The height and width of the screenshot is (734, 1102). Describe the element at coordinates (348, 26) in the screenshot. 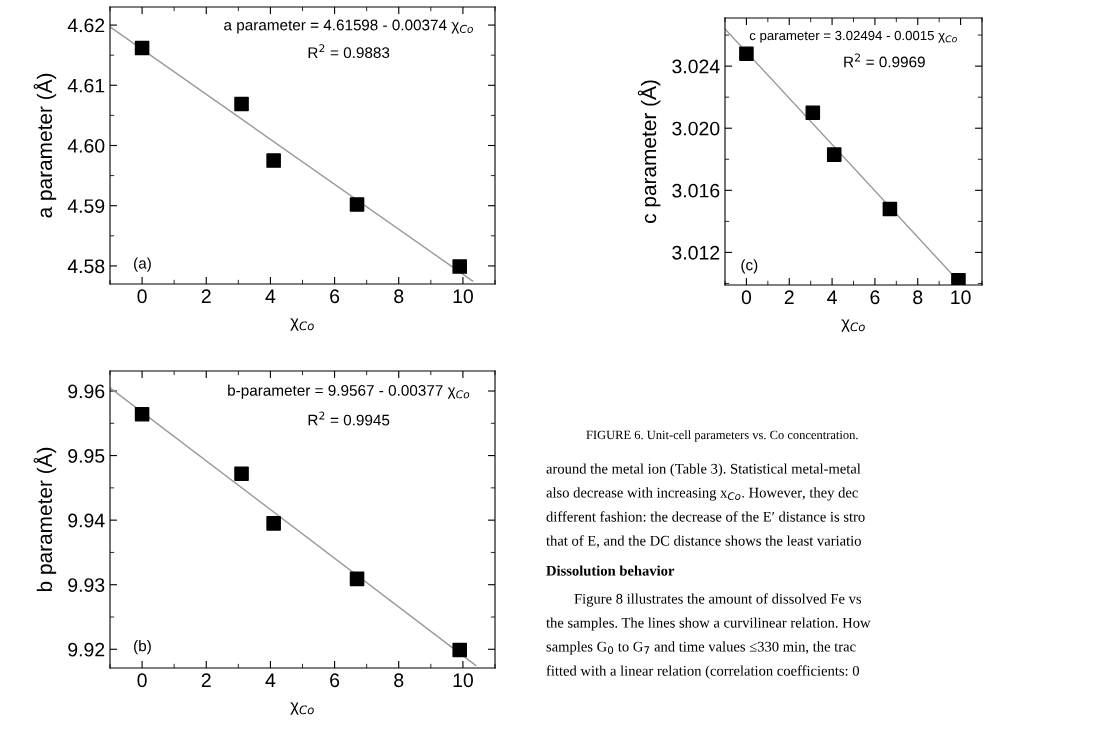

I see `annotation: a parameter = 4.61598 - 0.00374 χ$_{Co}$` at that location.